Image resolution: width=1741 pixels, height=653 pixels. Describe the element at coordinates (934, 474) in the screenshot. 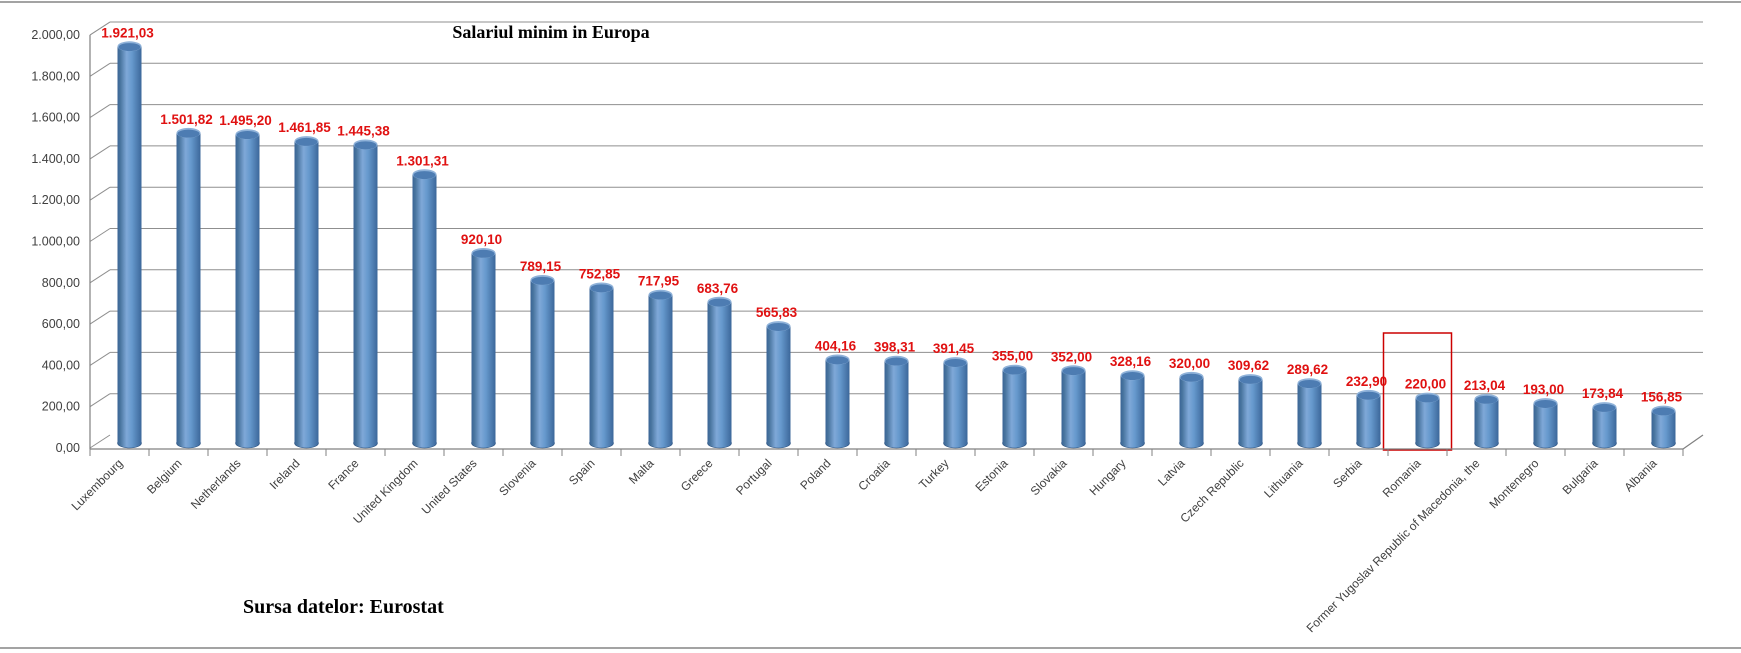

I see `x-axis-category-label: Turkey` at that location.